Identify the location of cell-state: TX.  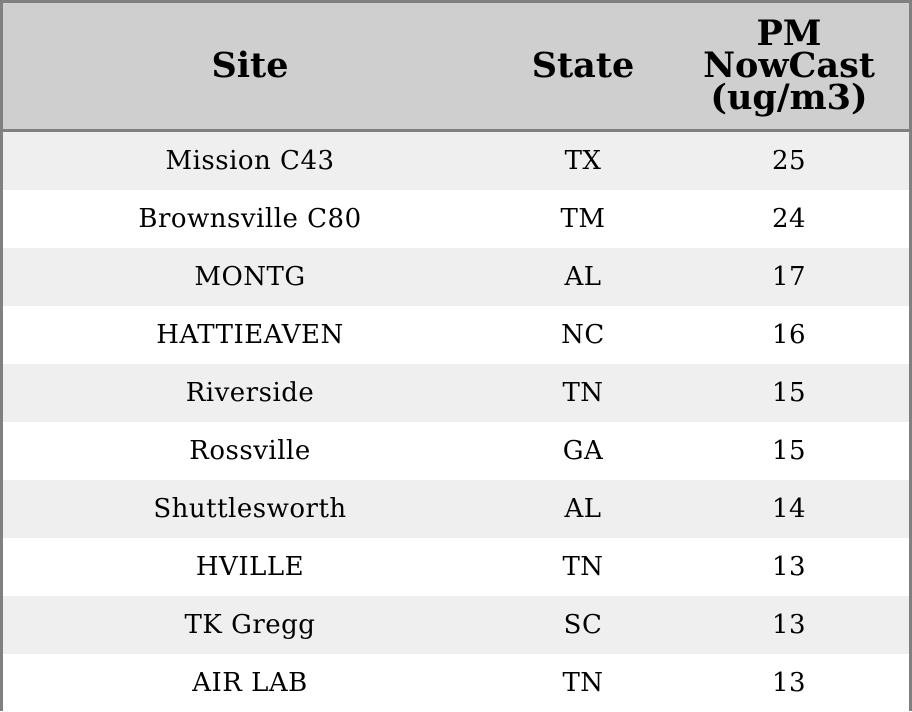
(583, 161).